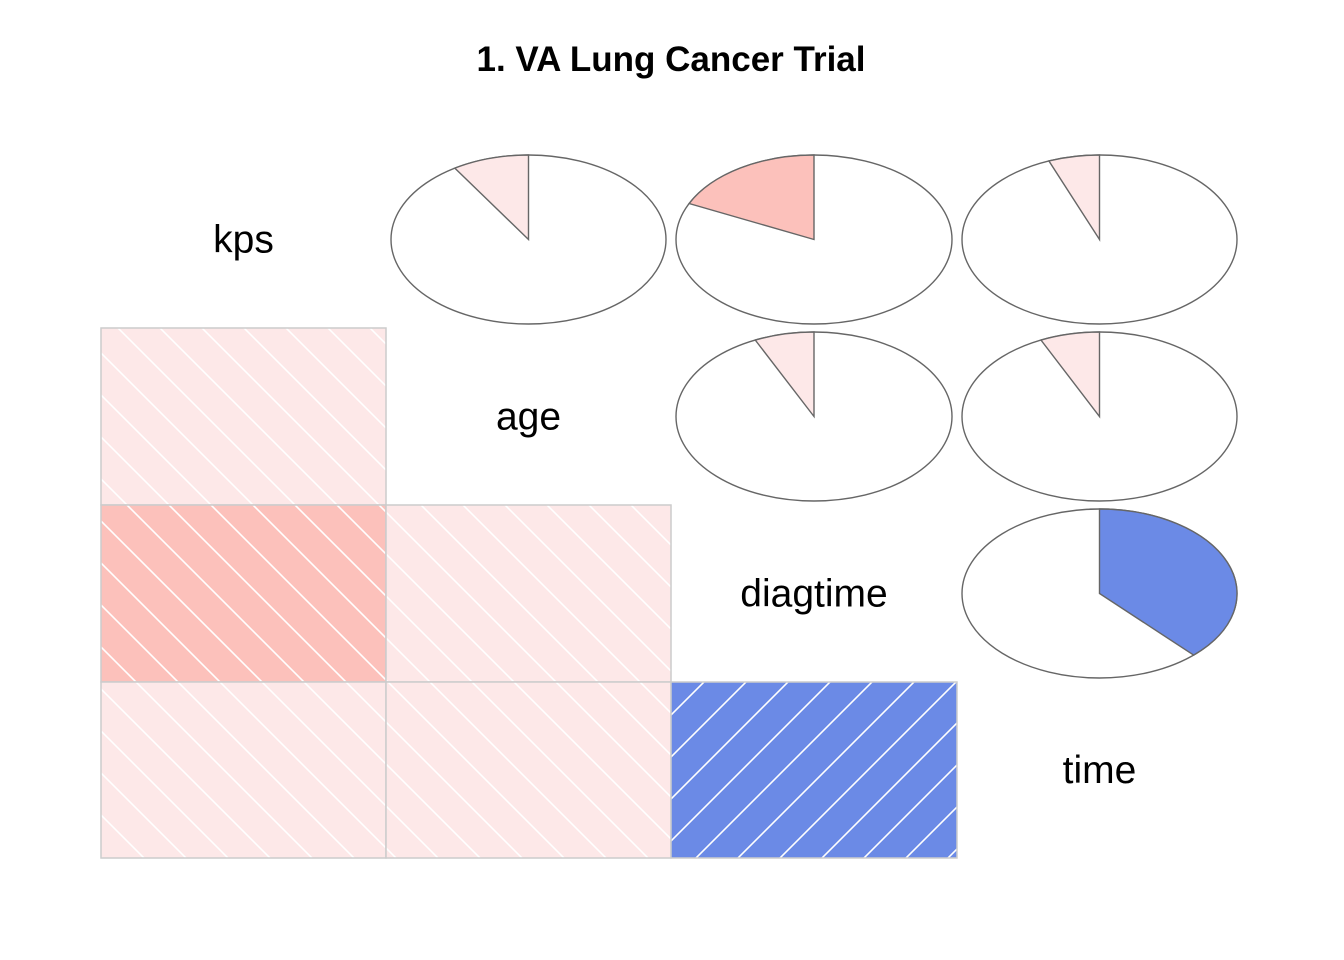  I want to click on pie-cell-age-time, so click(1099, 416).